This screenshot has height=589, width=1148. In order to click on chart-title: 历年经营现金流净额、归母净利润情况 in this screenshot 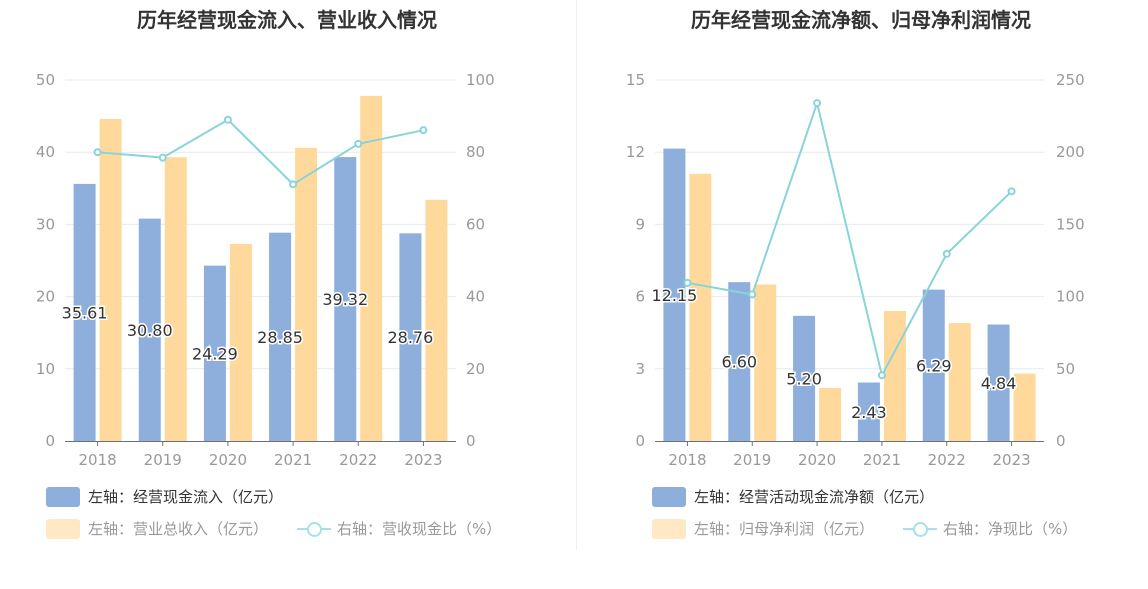, I will do `click(861, 20)`.